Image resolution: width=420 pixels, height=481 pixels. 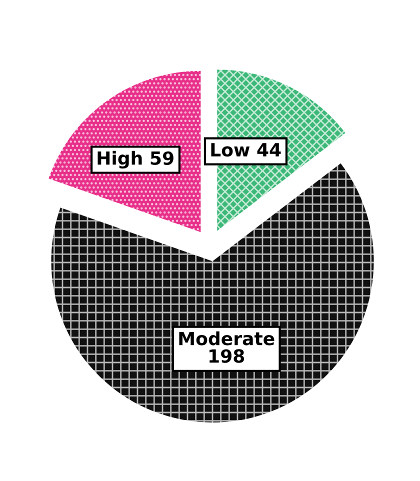 What do you see at coordinates (227, 356) in the screenshot?
I see `data-label: 198` at bounding box center [227, 356].